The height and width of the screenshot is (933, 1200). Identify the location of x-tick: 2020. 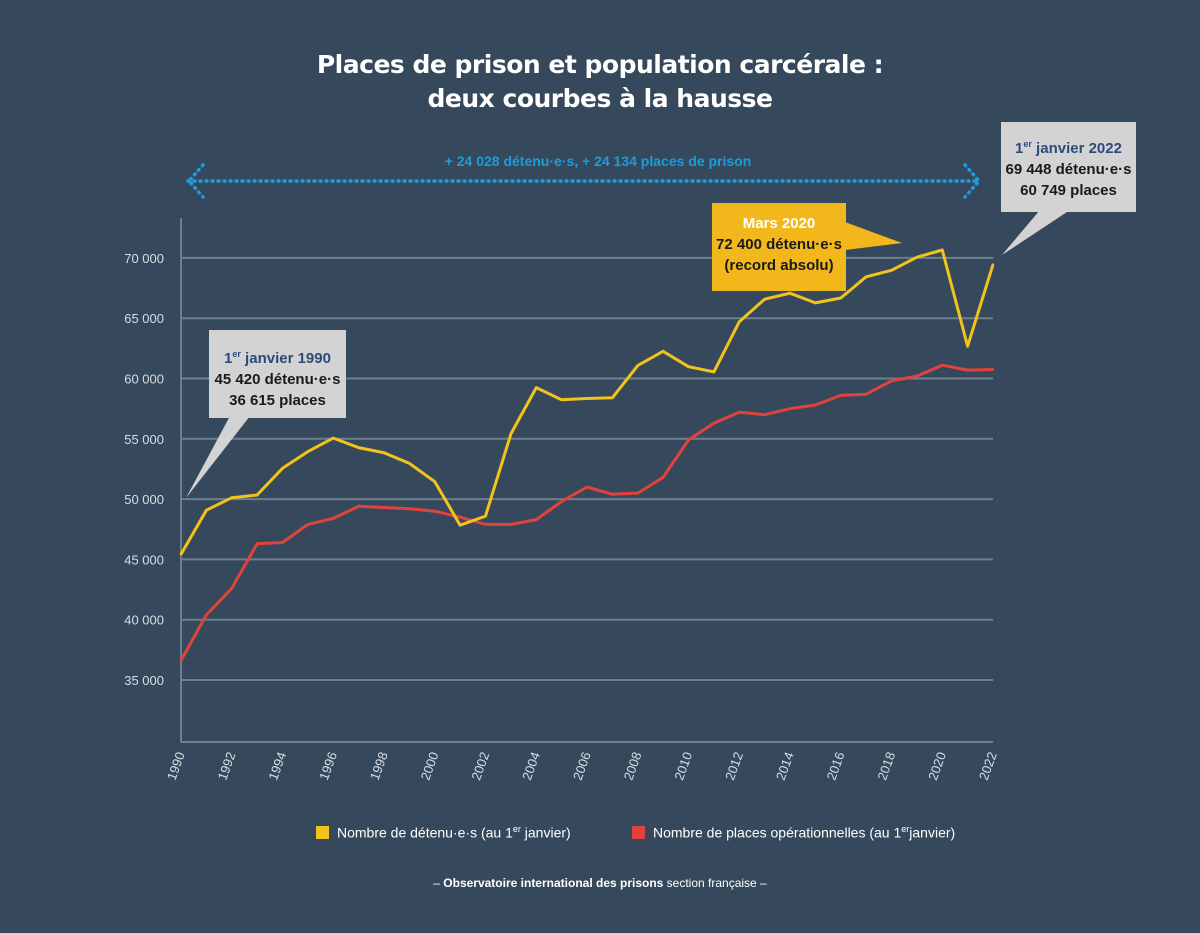
(937, 766).